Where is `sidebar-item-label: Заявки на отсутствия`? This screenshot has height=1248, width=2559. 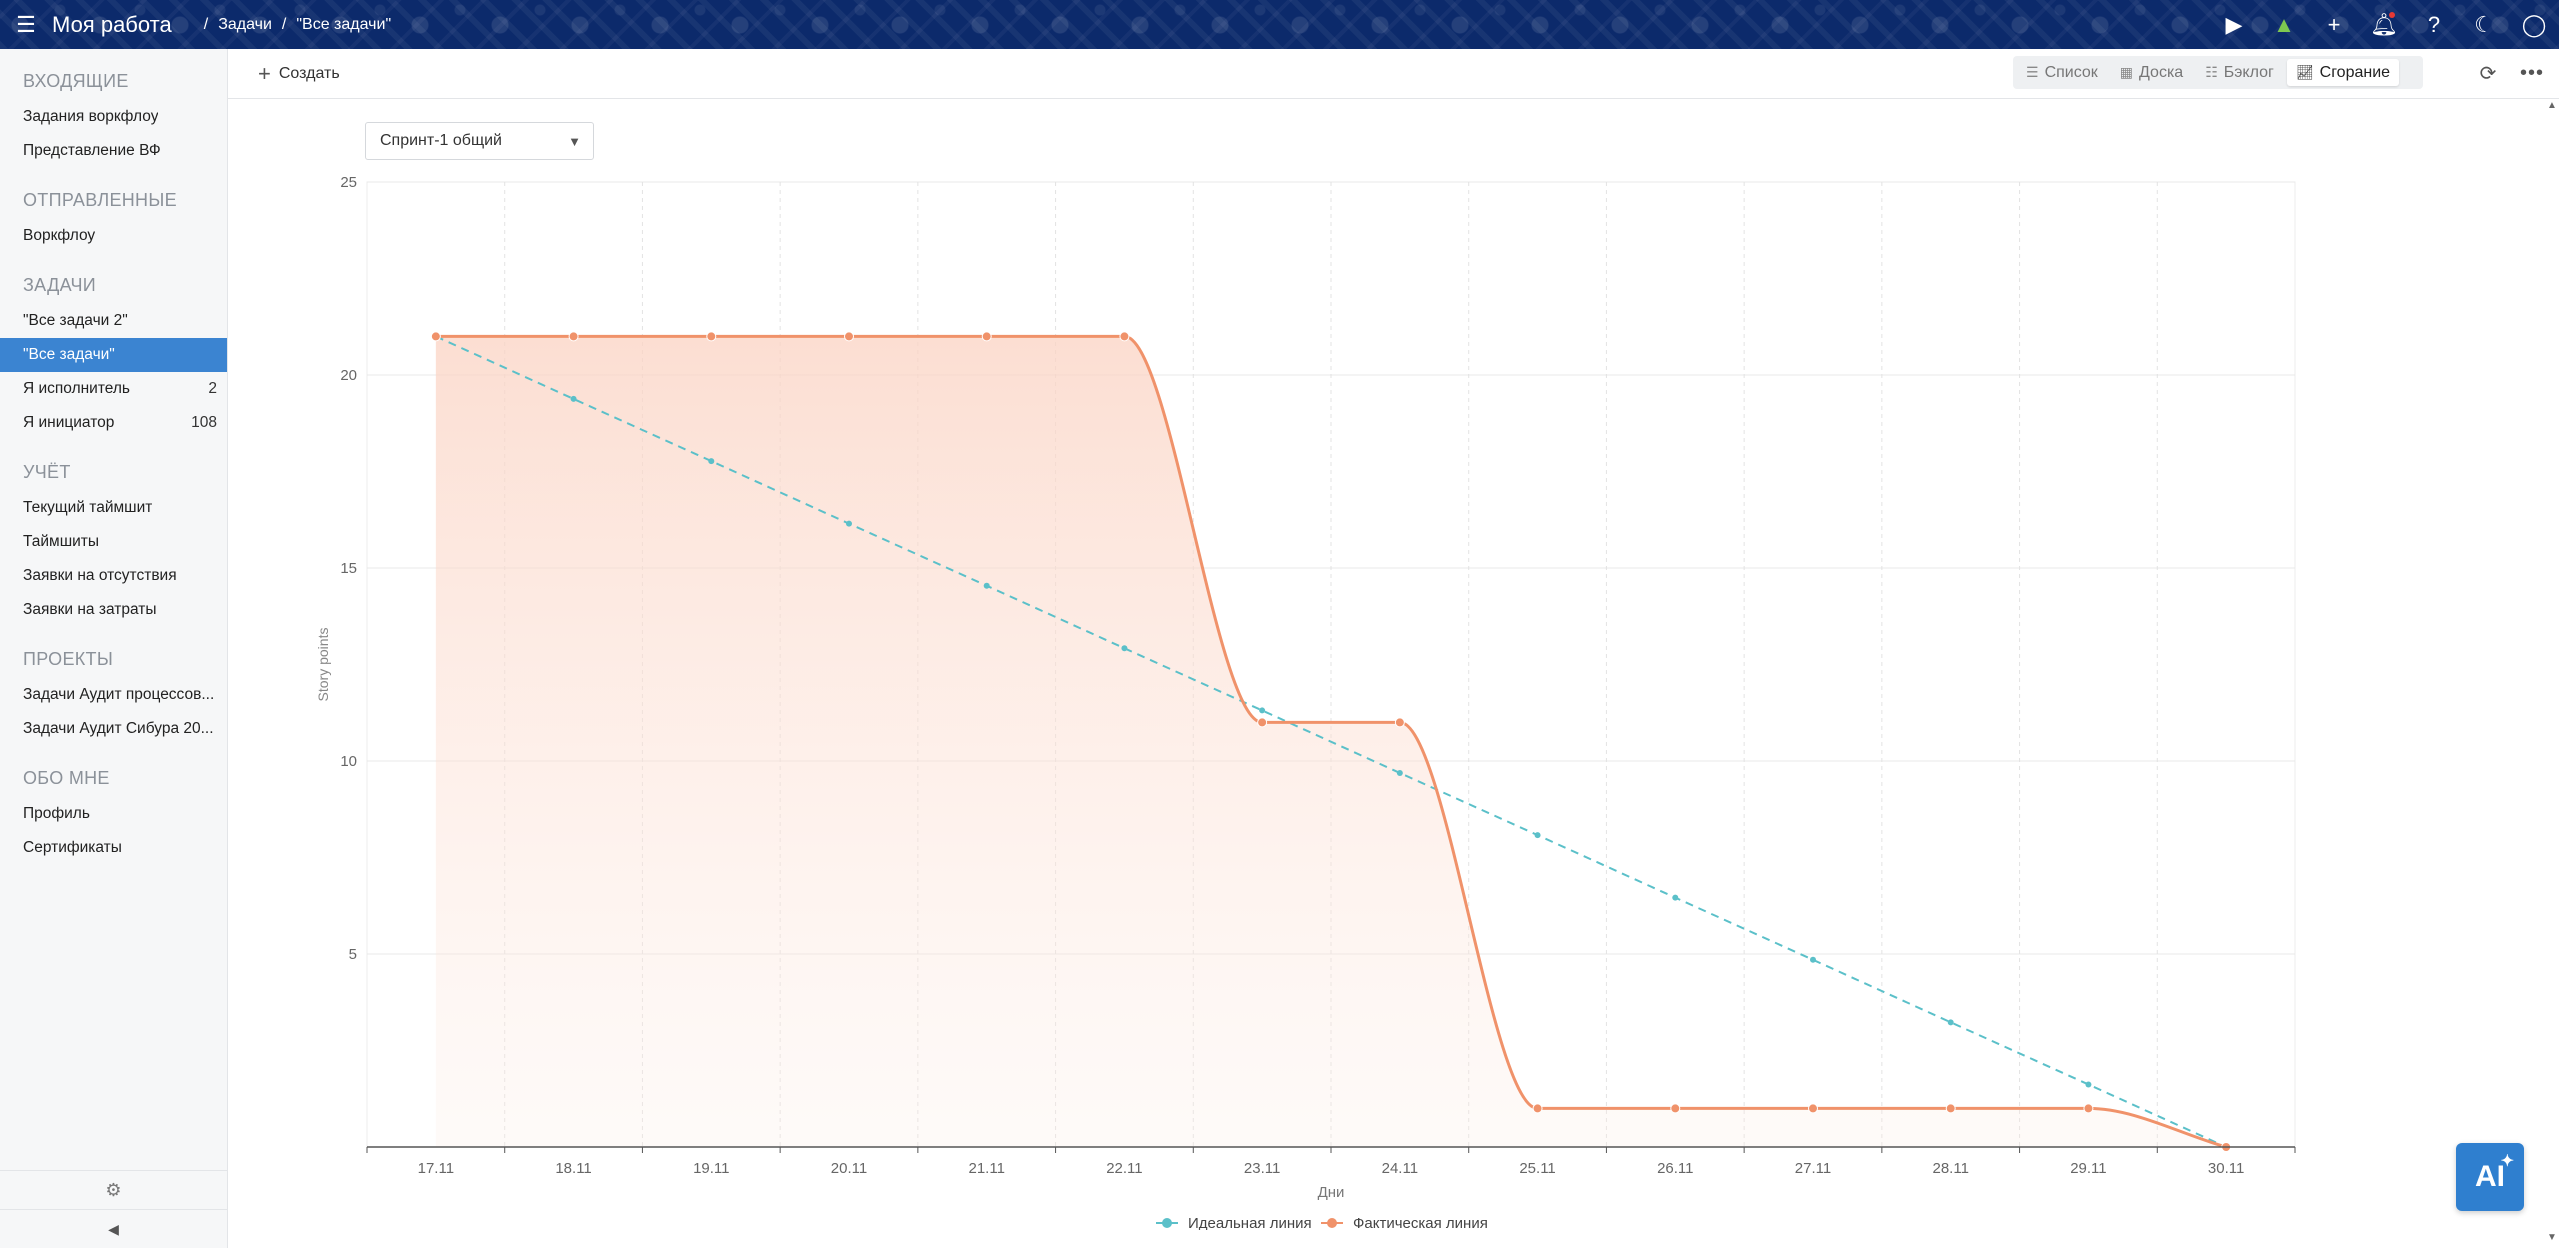
sidebar-item-label: Заявки на отсутствия is located at coordinates (100, 575).